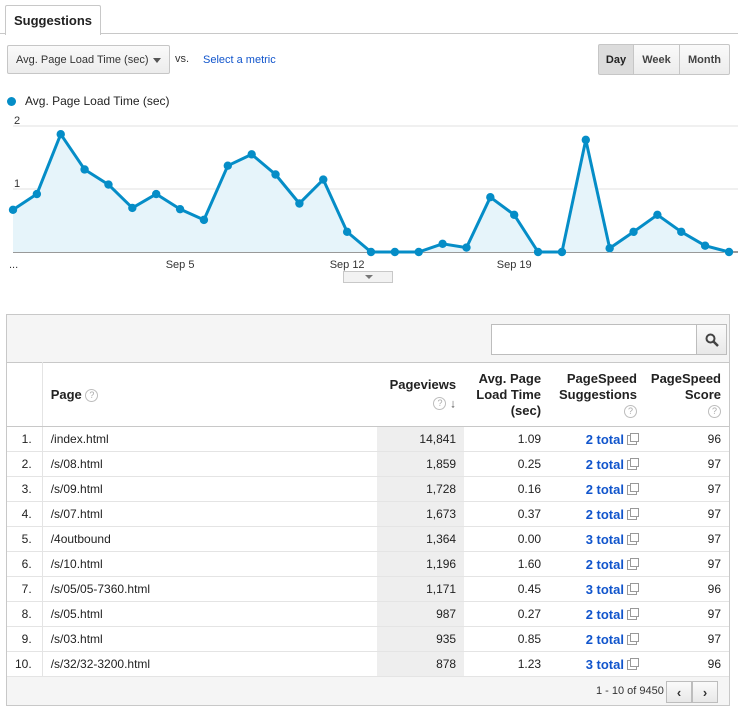  I want to click on row-load-time: 1.09, so click(507, 439).